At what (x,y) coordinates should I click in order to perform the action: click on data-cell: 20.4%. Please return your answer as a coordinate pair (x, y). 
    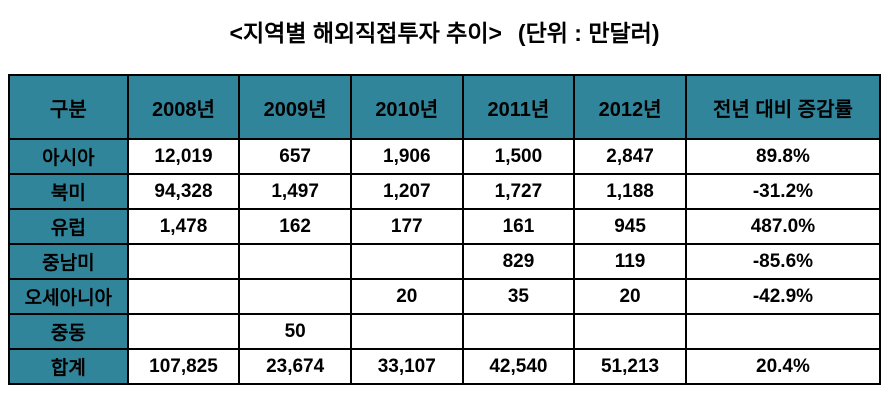
    Looking at the image, I should click on (783, 366).